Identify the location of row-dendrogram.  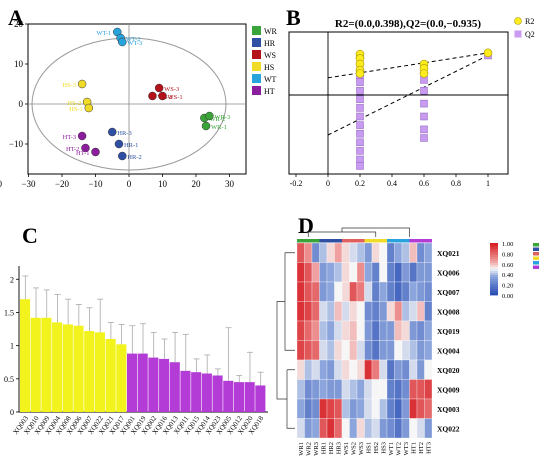
(285, 340).